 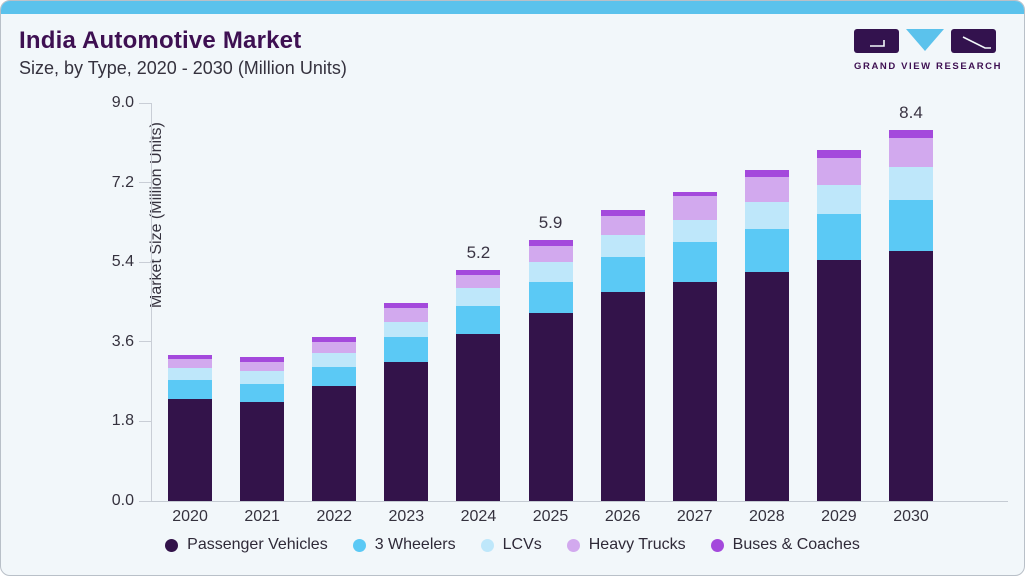 What do you see at coordinates (257, 544) in the screenshot?
I see `legend-label: Passenger Vehicles` at bounding box center [257, 544].